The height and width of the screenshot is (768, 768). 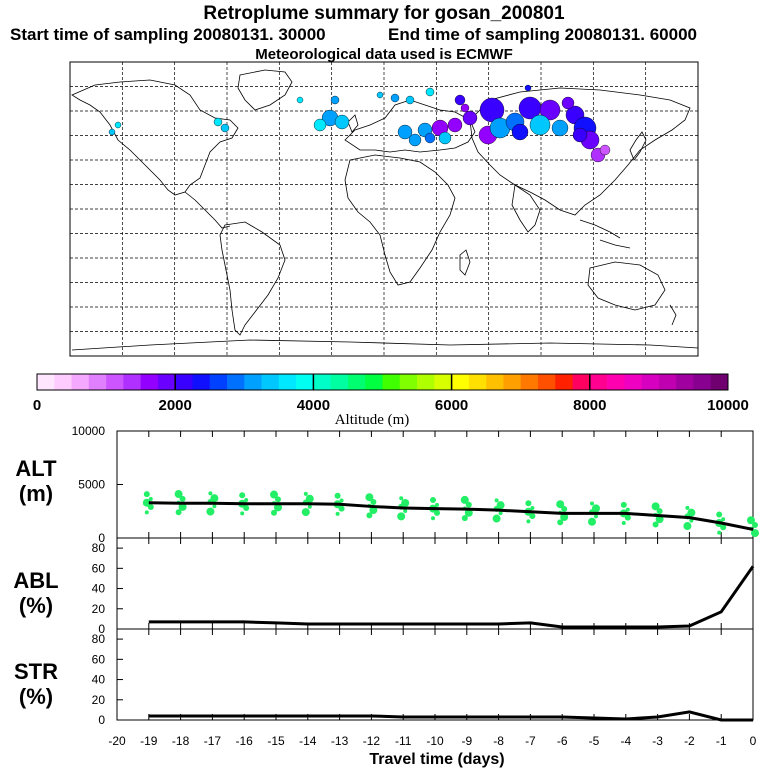 I want to click on y-tick-label: 10000, so click(x=89, y=431).